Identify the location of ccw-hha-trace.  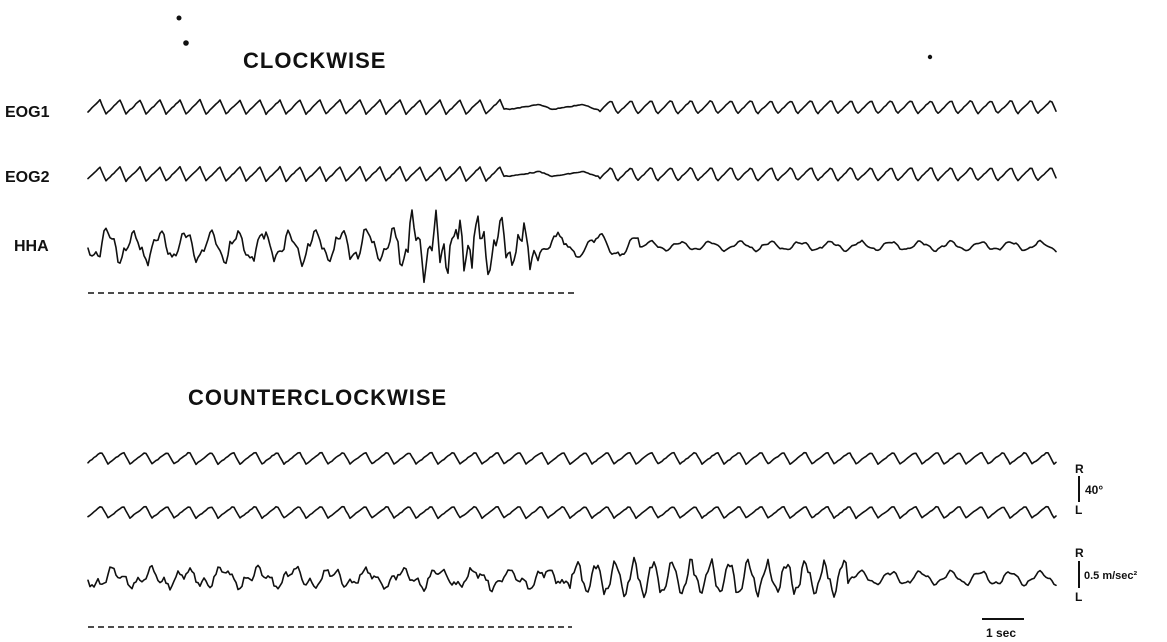
(572, 577).